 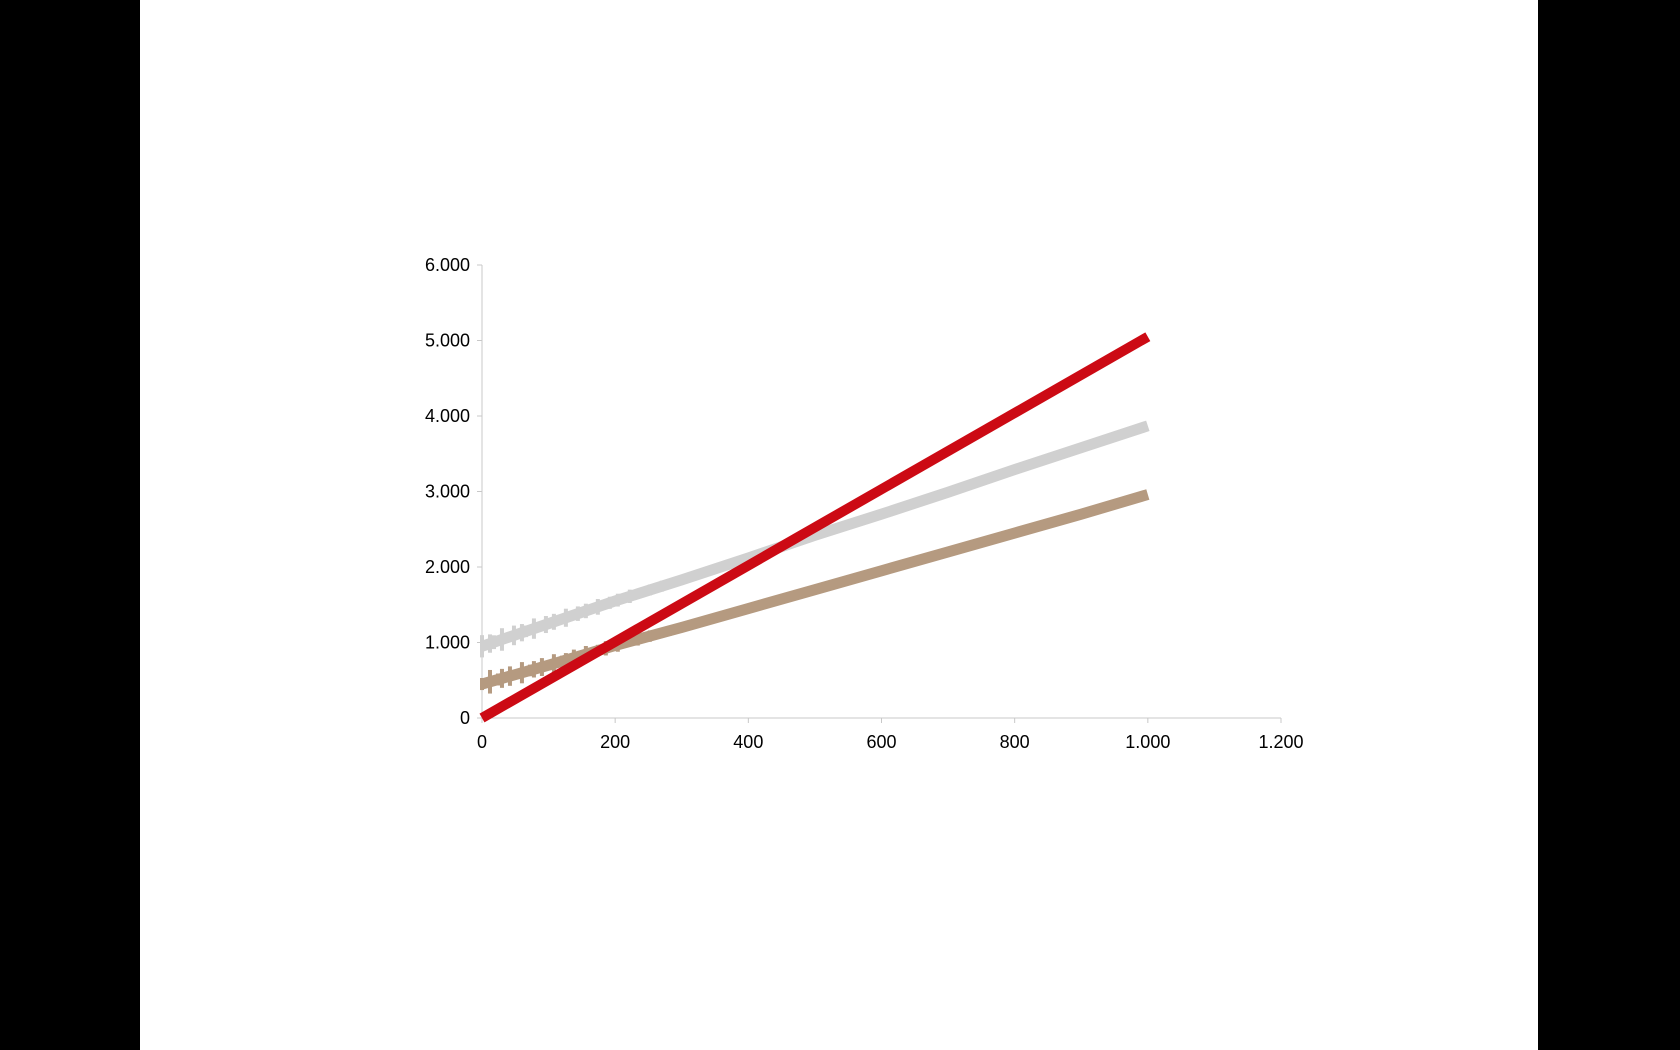 What do you see at coordinates (447, 492) in the screenshot?
I see `y-tick-label: 3.000` at bounding box center [447, 492].